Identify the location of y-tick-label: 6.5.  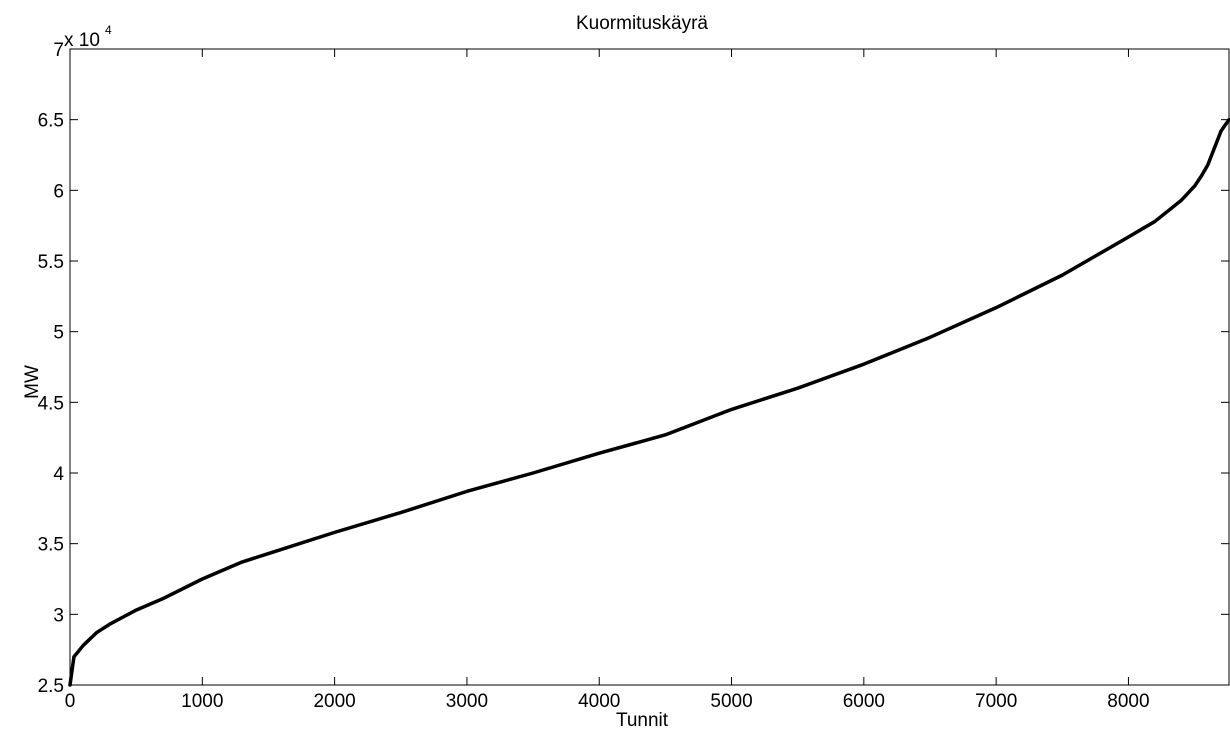
(51, 121).